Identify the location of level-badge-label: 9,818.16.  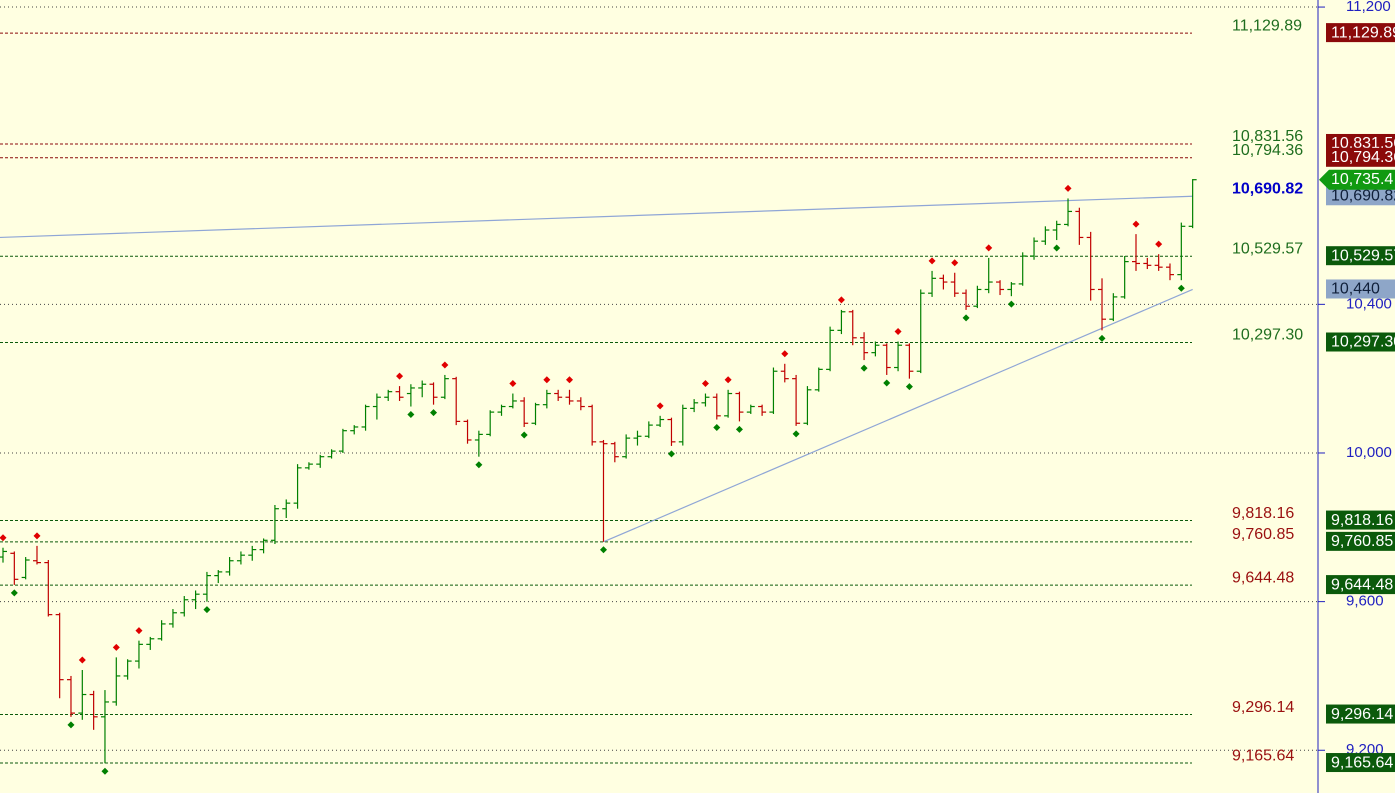
(1362, 520).